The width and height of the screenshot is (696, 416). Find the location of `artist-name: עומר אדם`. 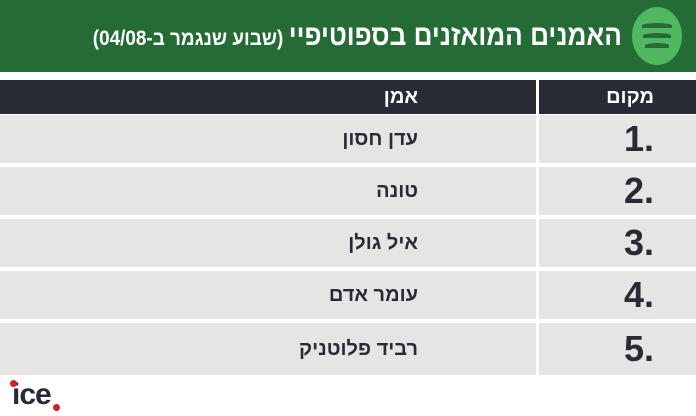

artist-name: עומר אדם is located at coordinates (373, 295).